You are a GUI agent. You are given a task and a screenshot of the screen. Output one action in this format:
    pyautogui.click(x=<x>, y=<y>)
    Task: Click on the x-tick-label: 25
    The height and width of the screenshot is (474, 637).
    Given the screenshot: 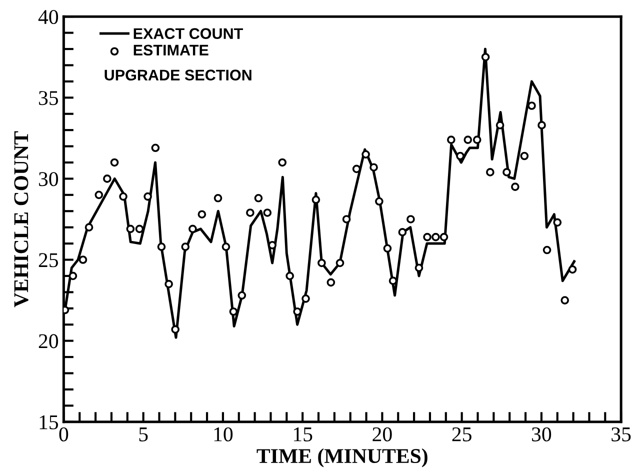 What is the action you would take?
    pyautogui.click(x=462, y=434)
    